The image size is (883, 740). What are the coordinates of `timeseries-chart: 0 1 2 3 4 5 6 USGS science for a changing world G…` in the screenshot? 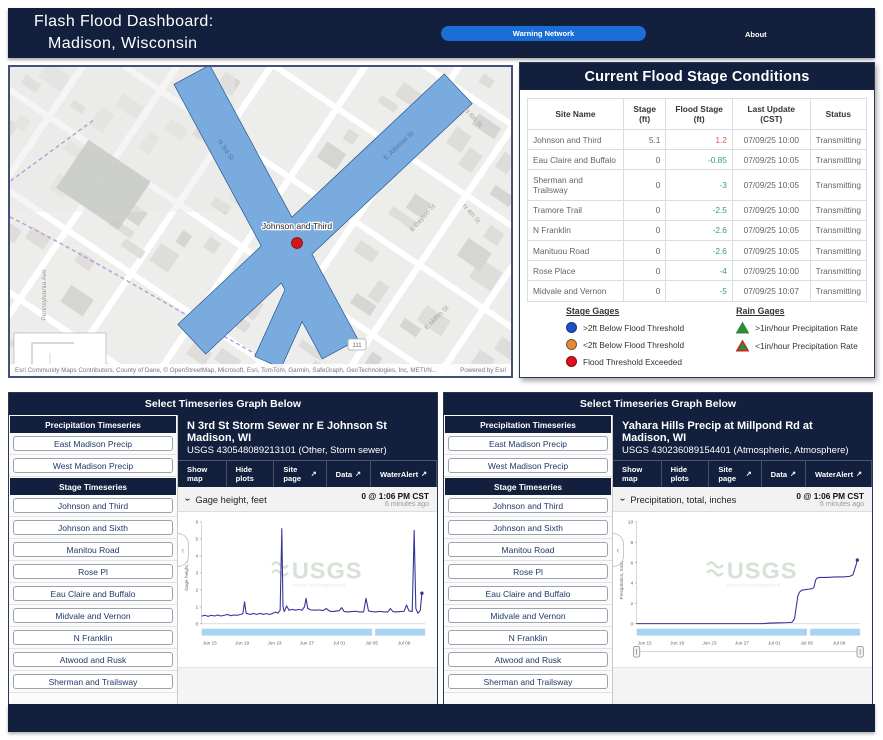 It's located at (307, 590).